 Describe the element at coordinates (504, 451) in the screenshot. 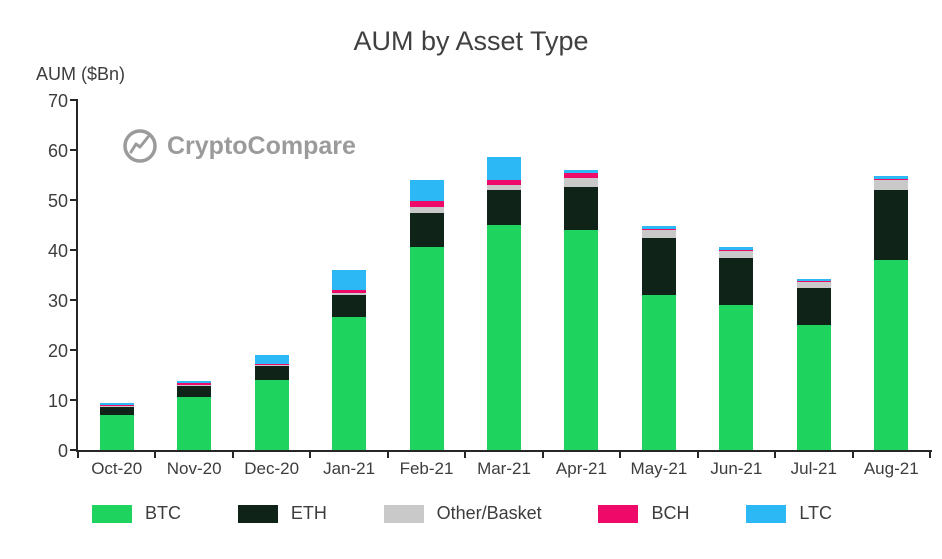

I see `x-axis-line` at that location.